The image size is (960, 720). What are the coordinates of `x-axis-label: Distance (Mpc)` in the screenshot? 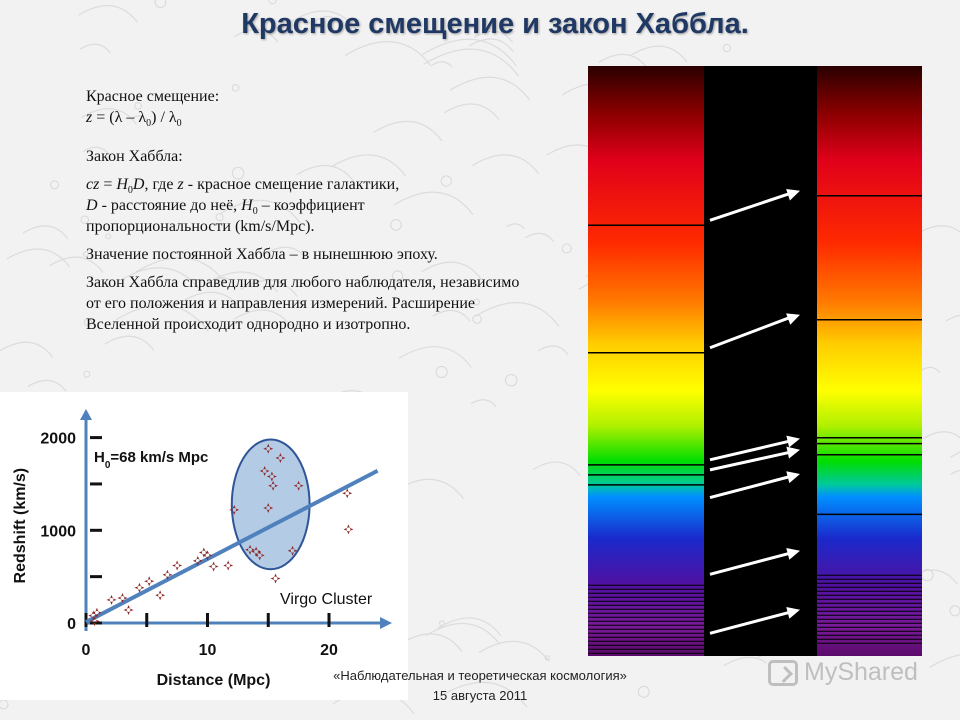 It's located at (214, 680).